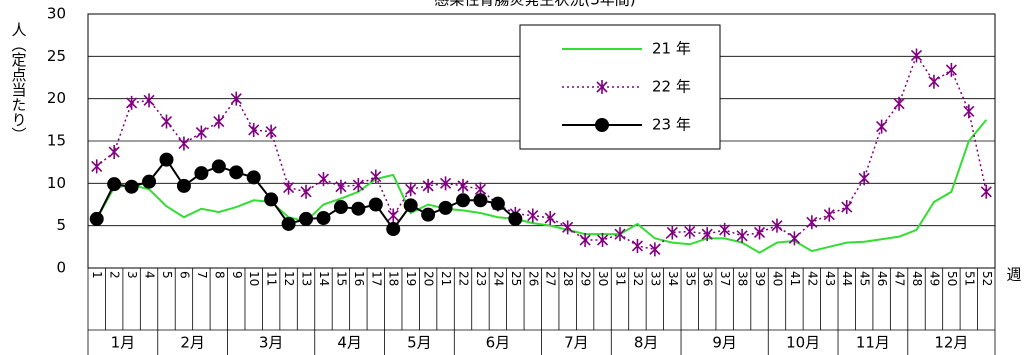 This screenshot has width=1024, height=355. What do you see at coordinates (620, 87) in the screenshot?
I see `legend: 21 年 22 年 23 年` at bounding box center [620, 87].